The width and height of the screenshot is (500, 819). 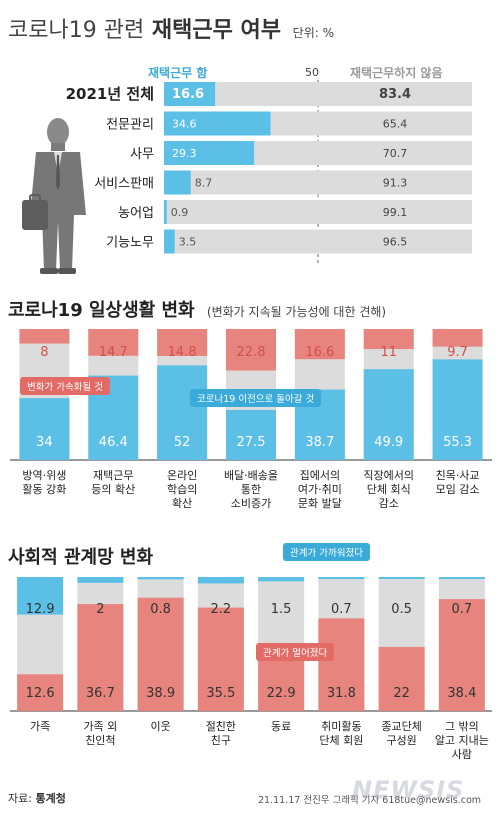 I want to click on value-label-remote-yes: 0.9, so click(x=180, y=212).